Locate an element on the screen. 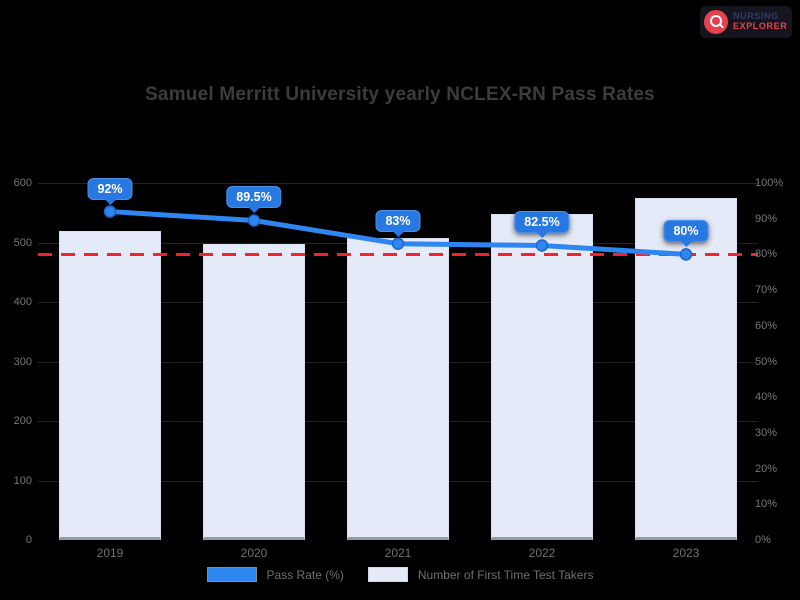  x-axis-year-label: 2021 is located at coordinates (398, 553).